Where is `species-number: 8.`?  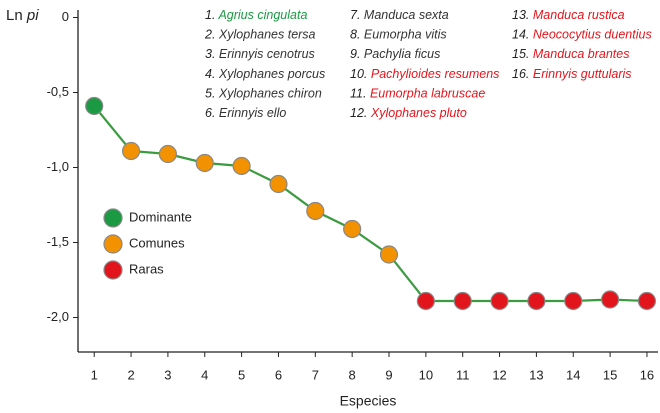
species-number: 8. is located at coordinates (355, 35).